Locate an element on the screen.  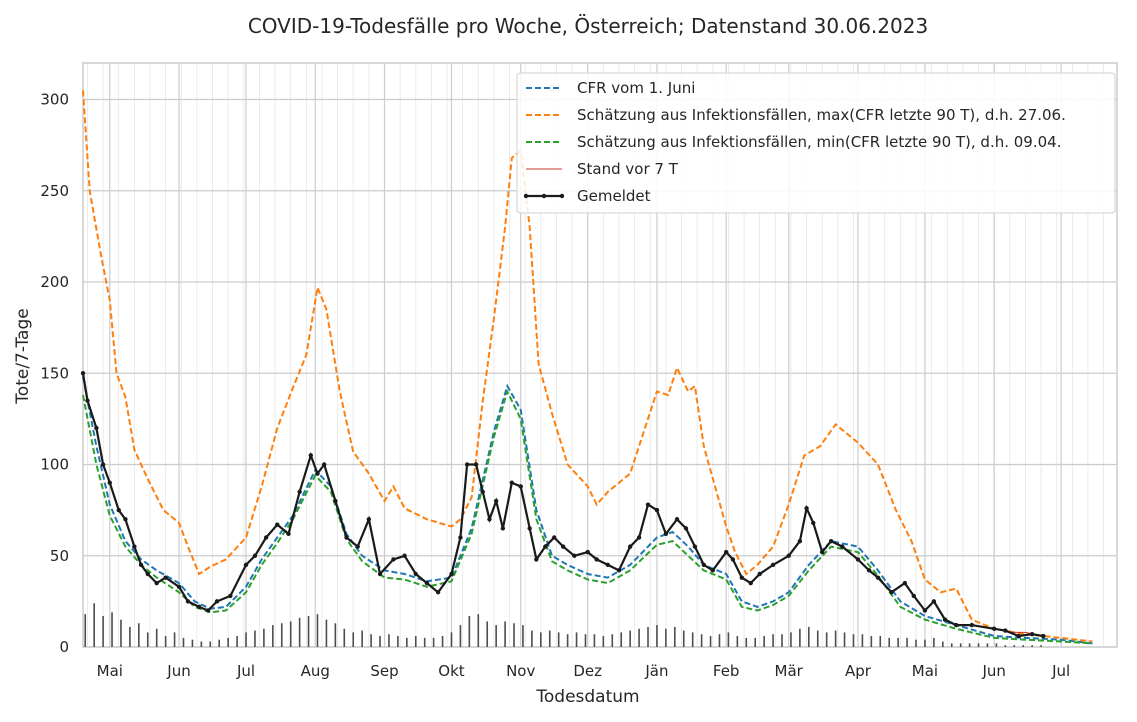
x-tick-label: Nov is located at coordinates (520, 671).